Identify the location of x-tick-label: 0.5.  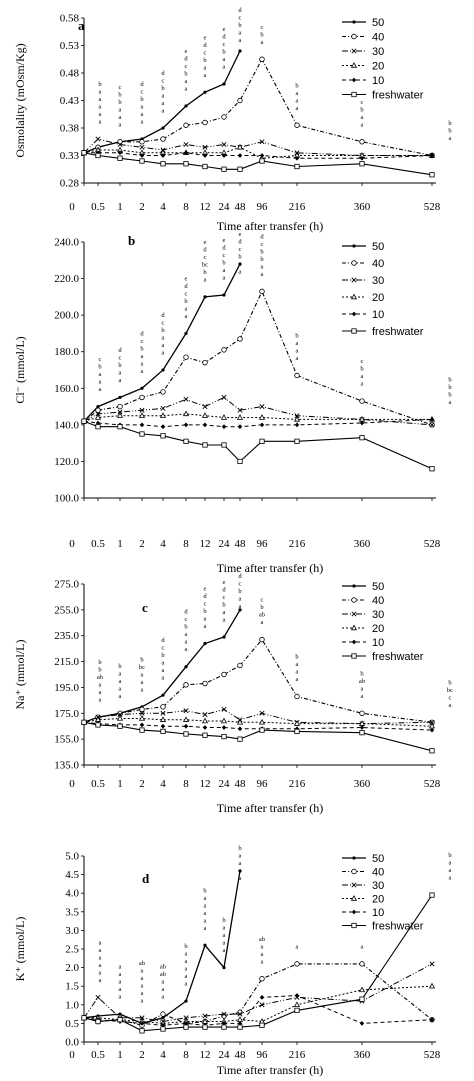
(98, 544).